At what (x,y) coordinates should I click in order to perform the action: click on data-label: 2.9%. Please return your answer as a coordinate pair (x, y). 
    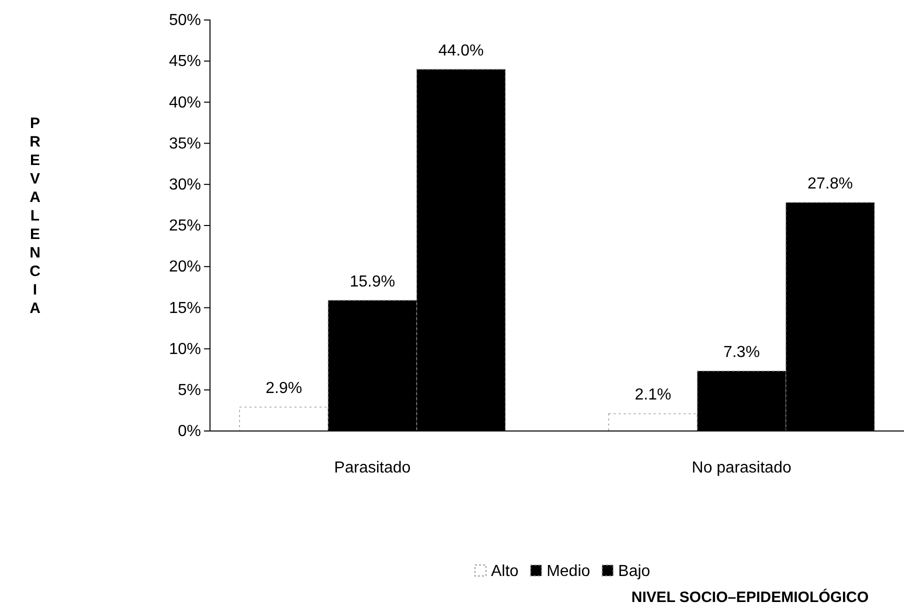
    Looking at the image, I should click on (284, 389).